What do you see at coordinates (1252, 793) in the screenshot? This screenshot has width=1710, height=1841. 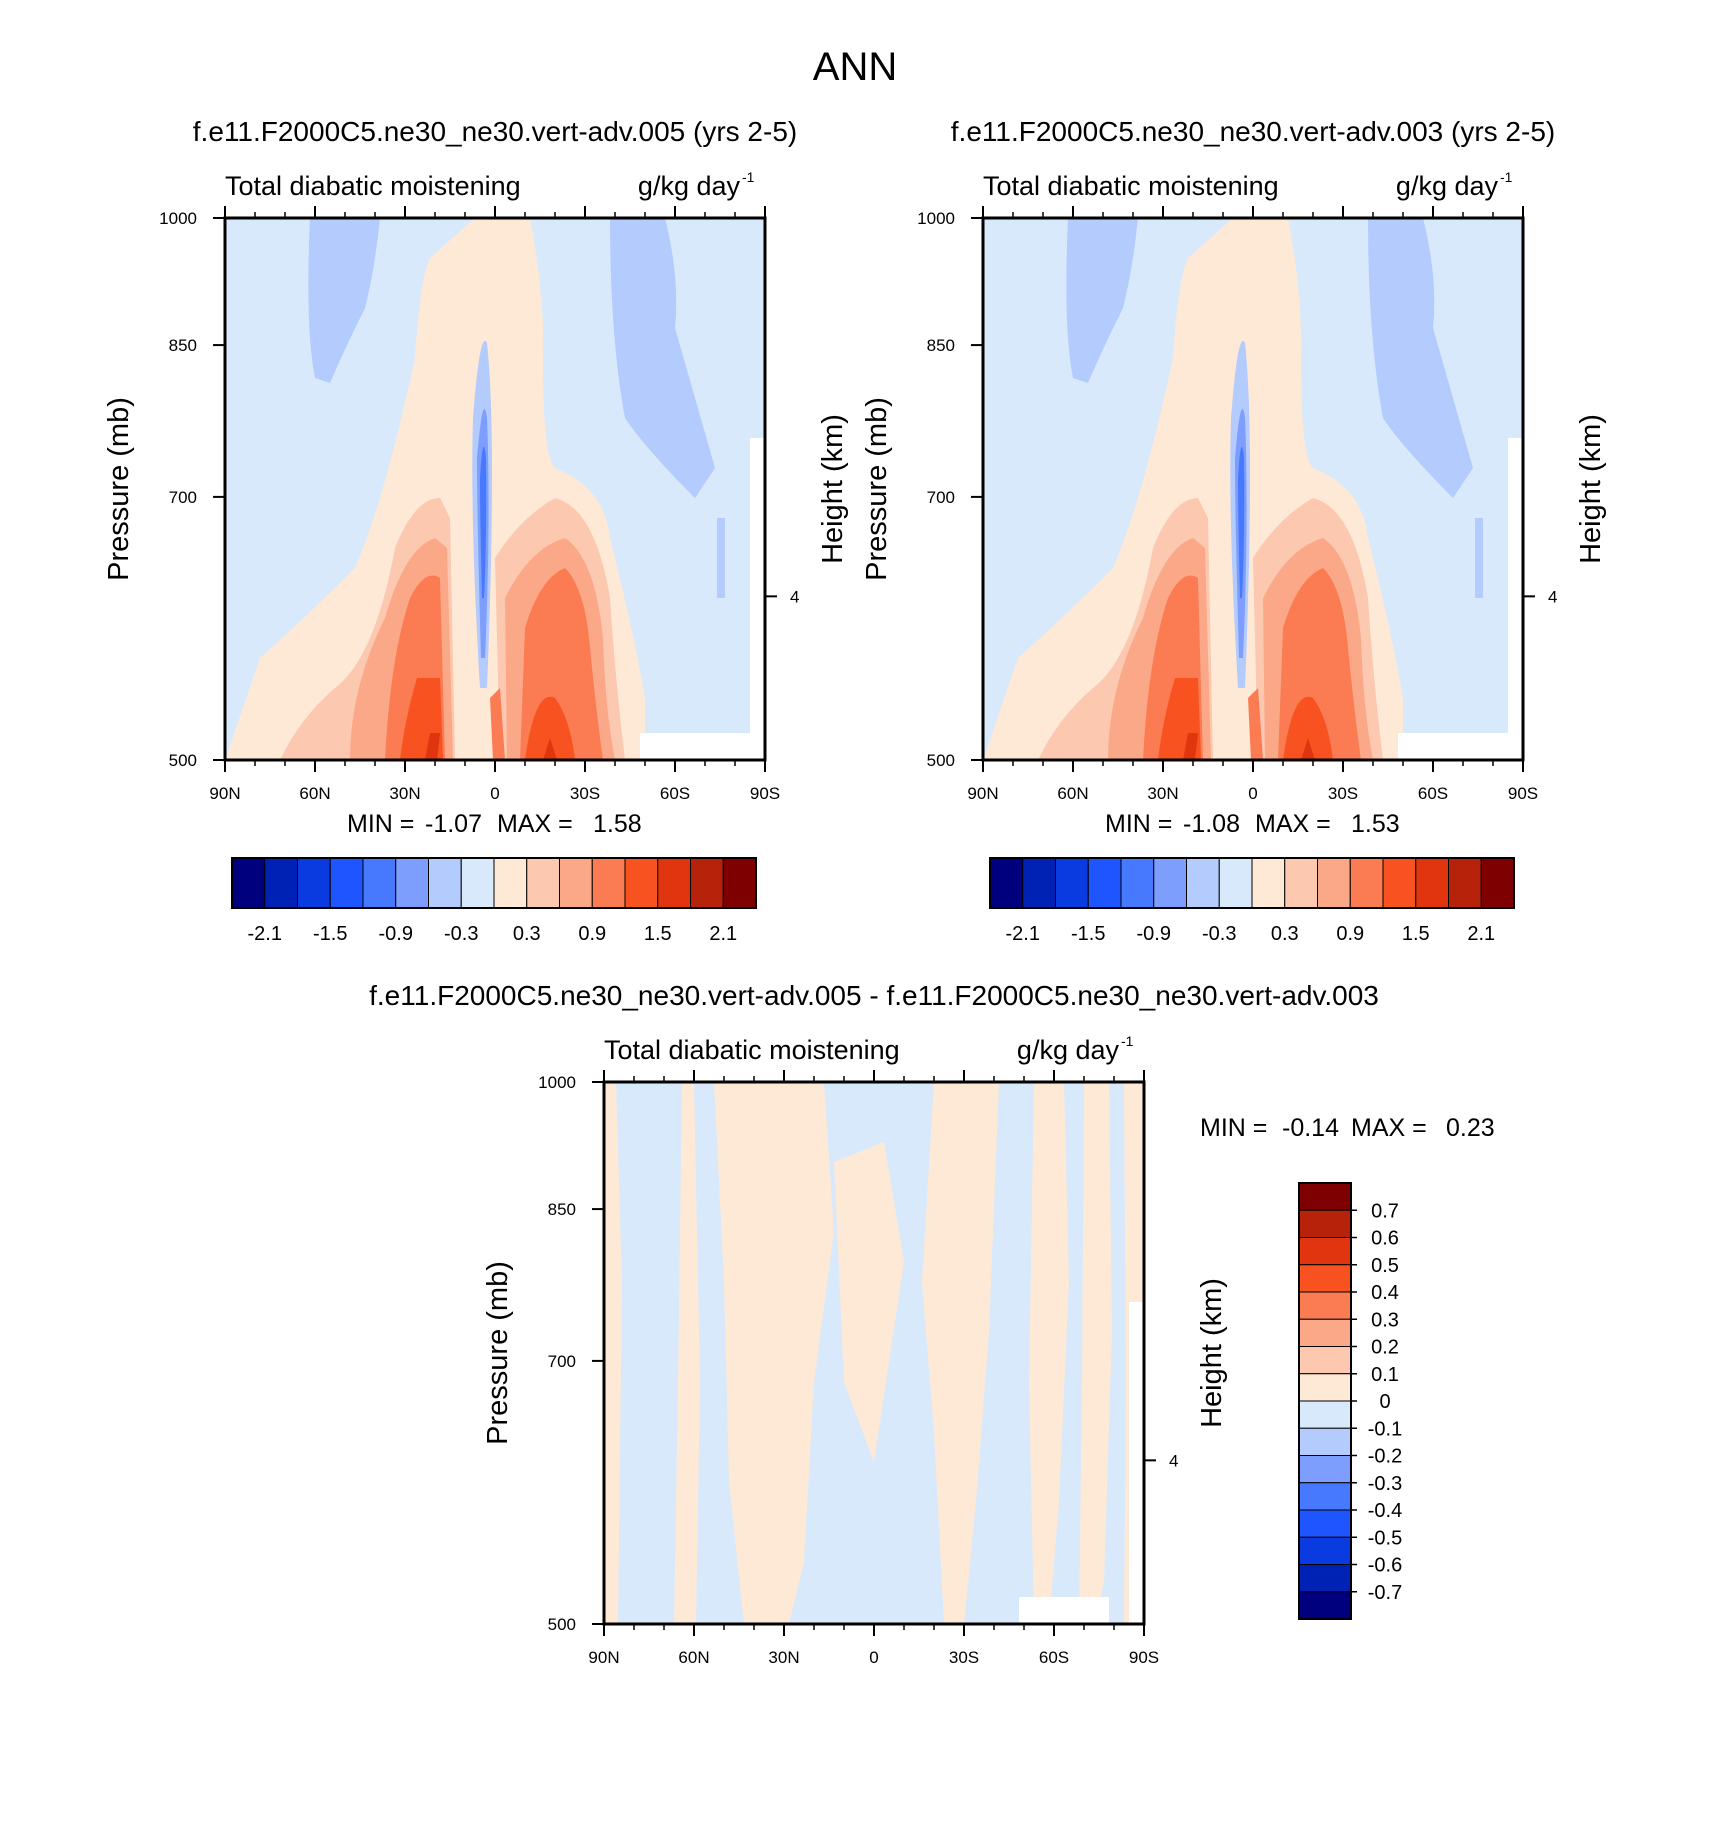 I see `x-tick-label: 0` at bounding box center [1252, 793].